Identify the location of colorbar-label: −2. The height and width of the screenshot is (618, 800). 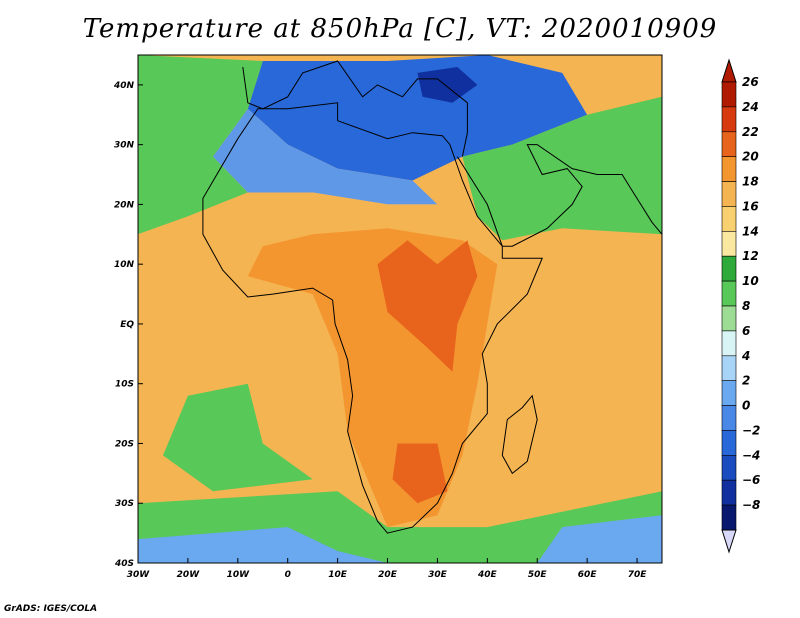
(751, 430).